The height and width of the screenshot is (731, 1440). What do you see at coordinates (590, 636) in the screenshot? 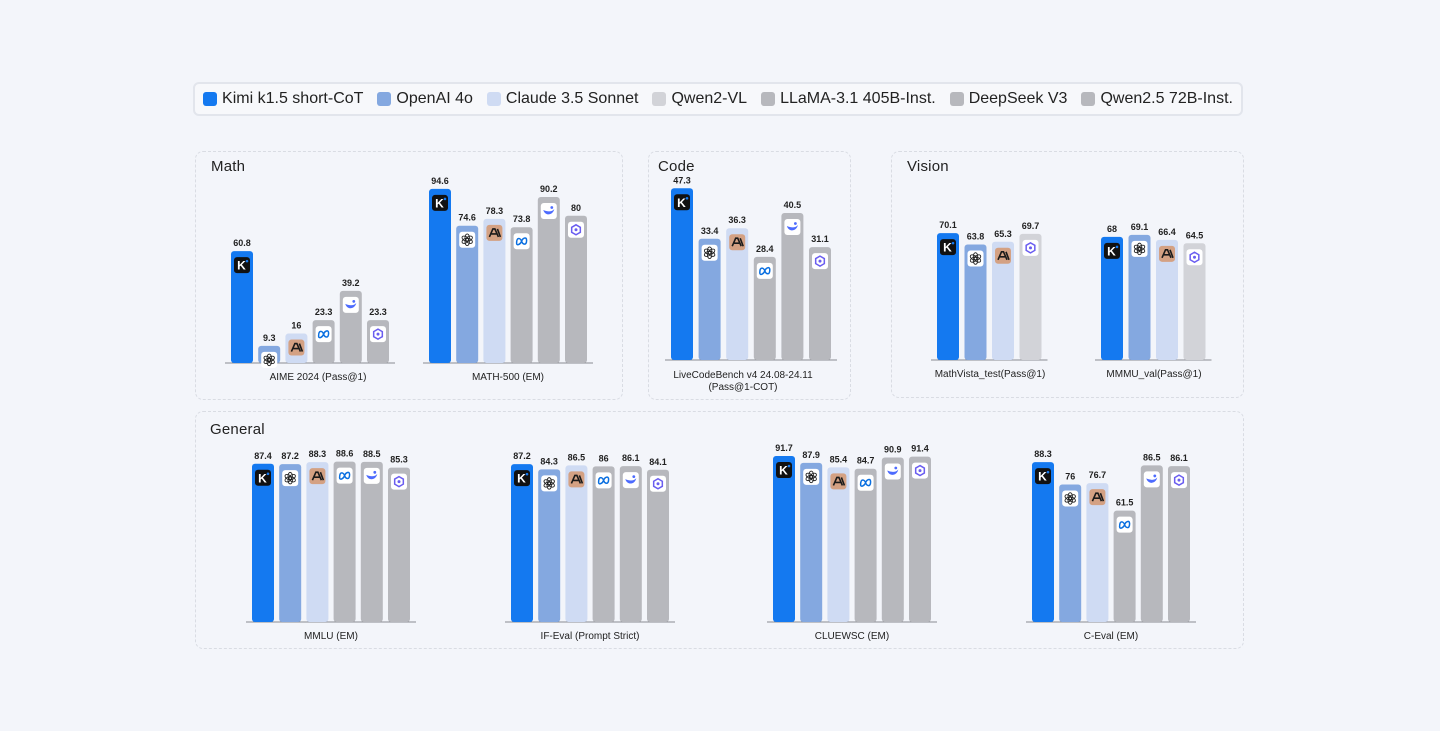
I see `chart-category-label: IF-Eval (Prompt Strict)` at bounding box center [590, 636].